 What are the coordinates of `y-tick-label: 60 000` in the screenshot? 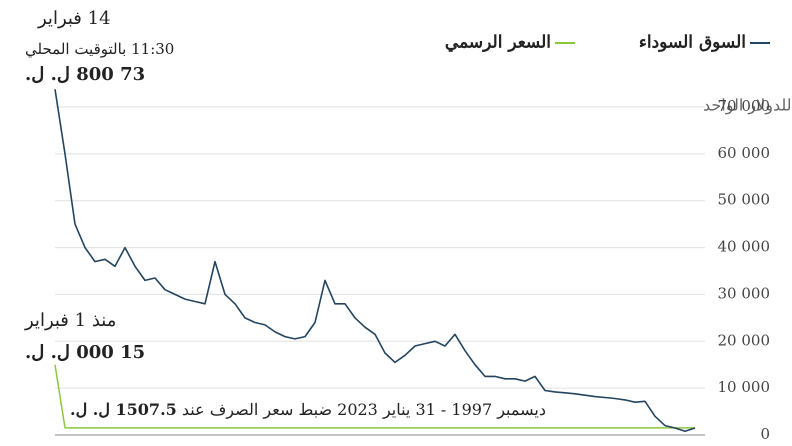 It's located at (744, 153).